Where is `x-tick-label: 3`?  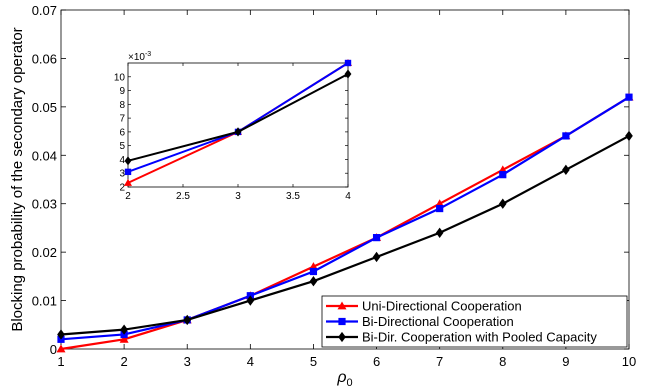 x-tick-label: 3 is located at coordinates (187, 361).